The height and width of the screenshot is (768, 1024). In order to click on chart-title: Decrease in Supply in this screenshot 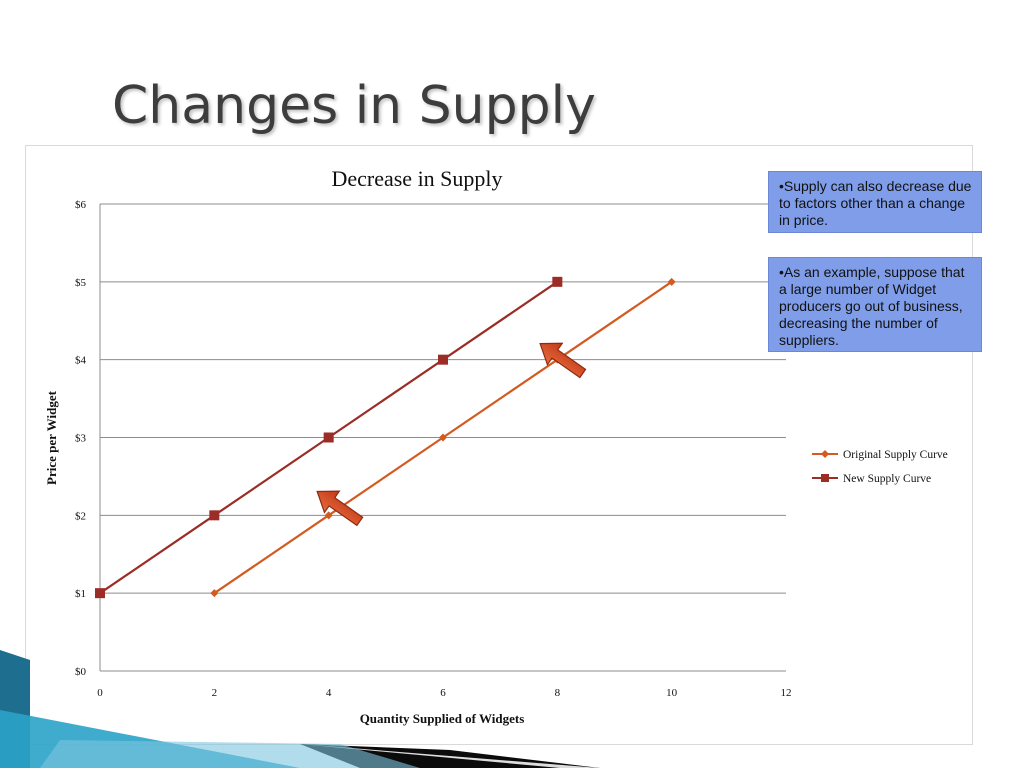, I will do `click(416, 178)`.